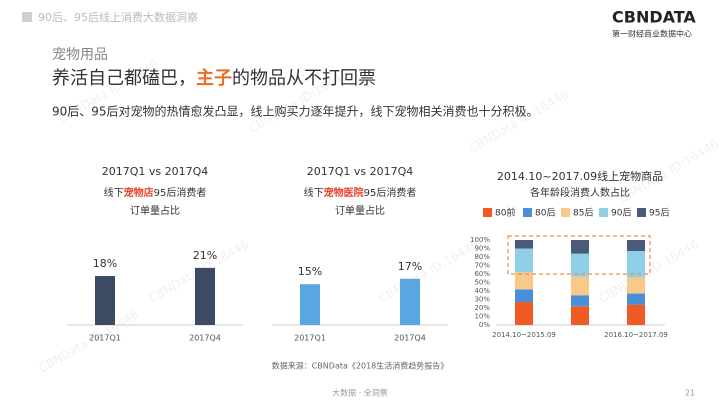  I want to click on subtitle-part: 宠物医院, so click(344, 192).